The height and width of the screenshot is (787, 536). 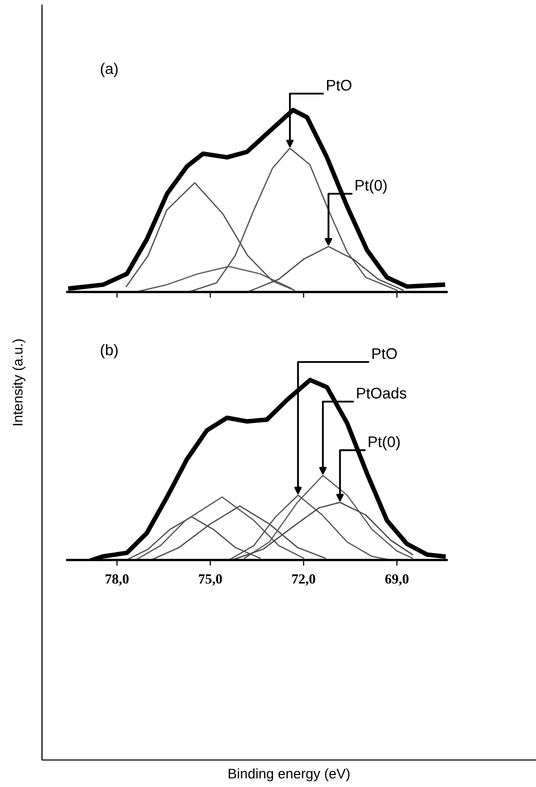 I want to click on x-axis-title: Binding energy (eV), so click(x=289, y=775).